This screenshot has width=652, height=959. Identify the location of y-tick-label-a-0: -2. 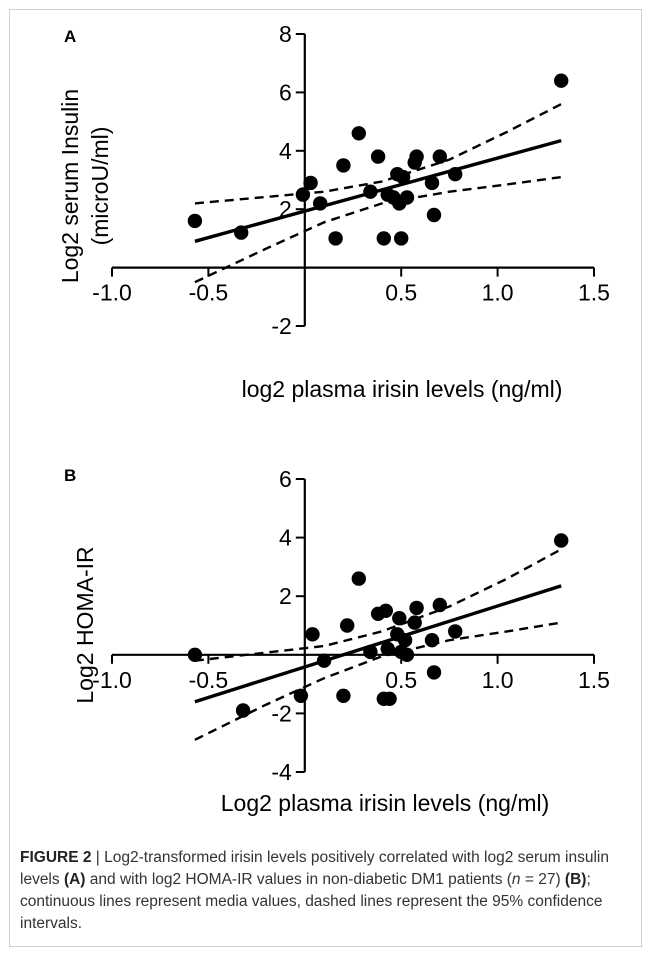
(281, 326).